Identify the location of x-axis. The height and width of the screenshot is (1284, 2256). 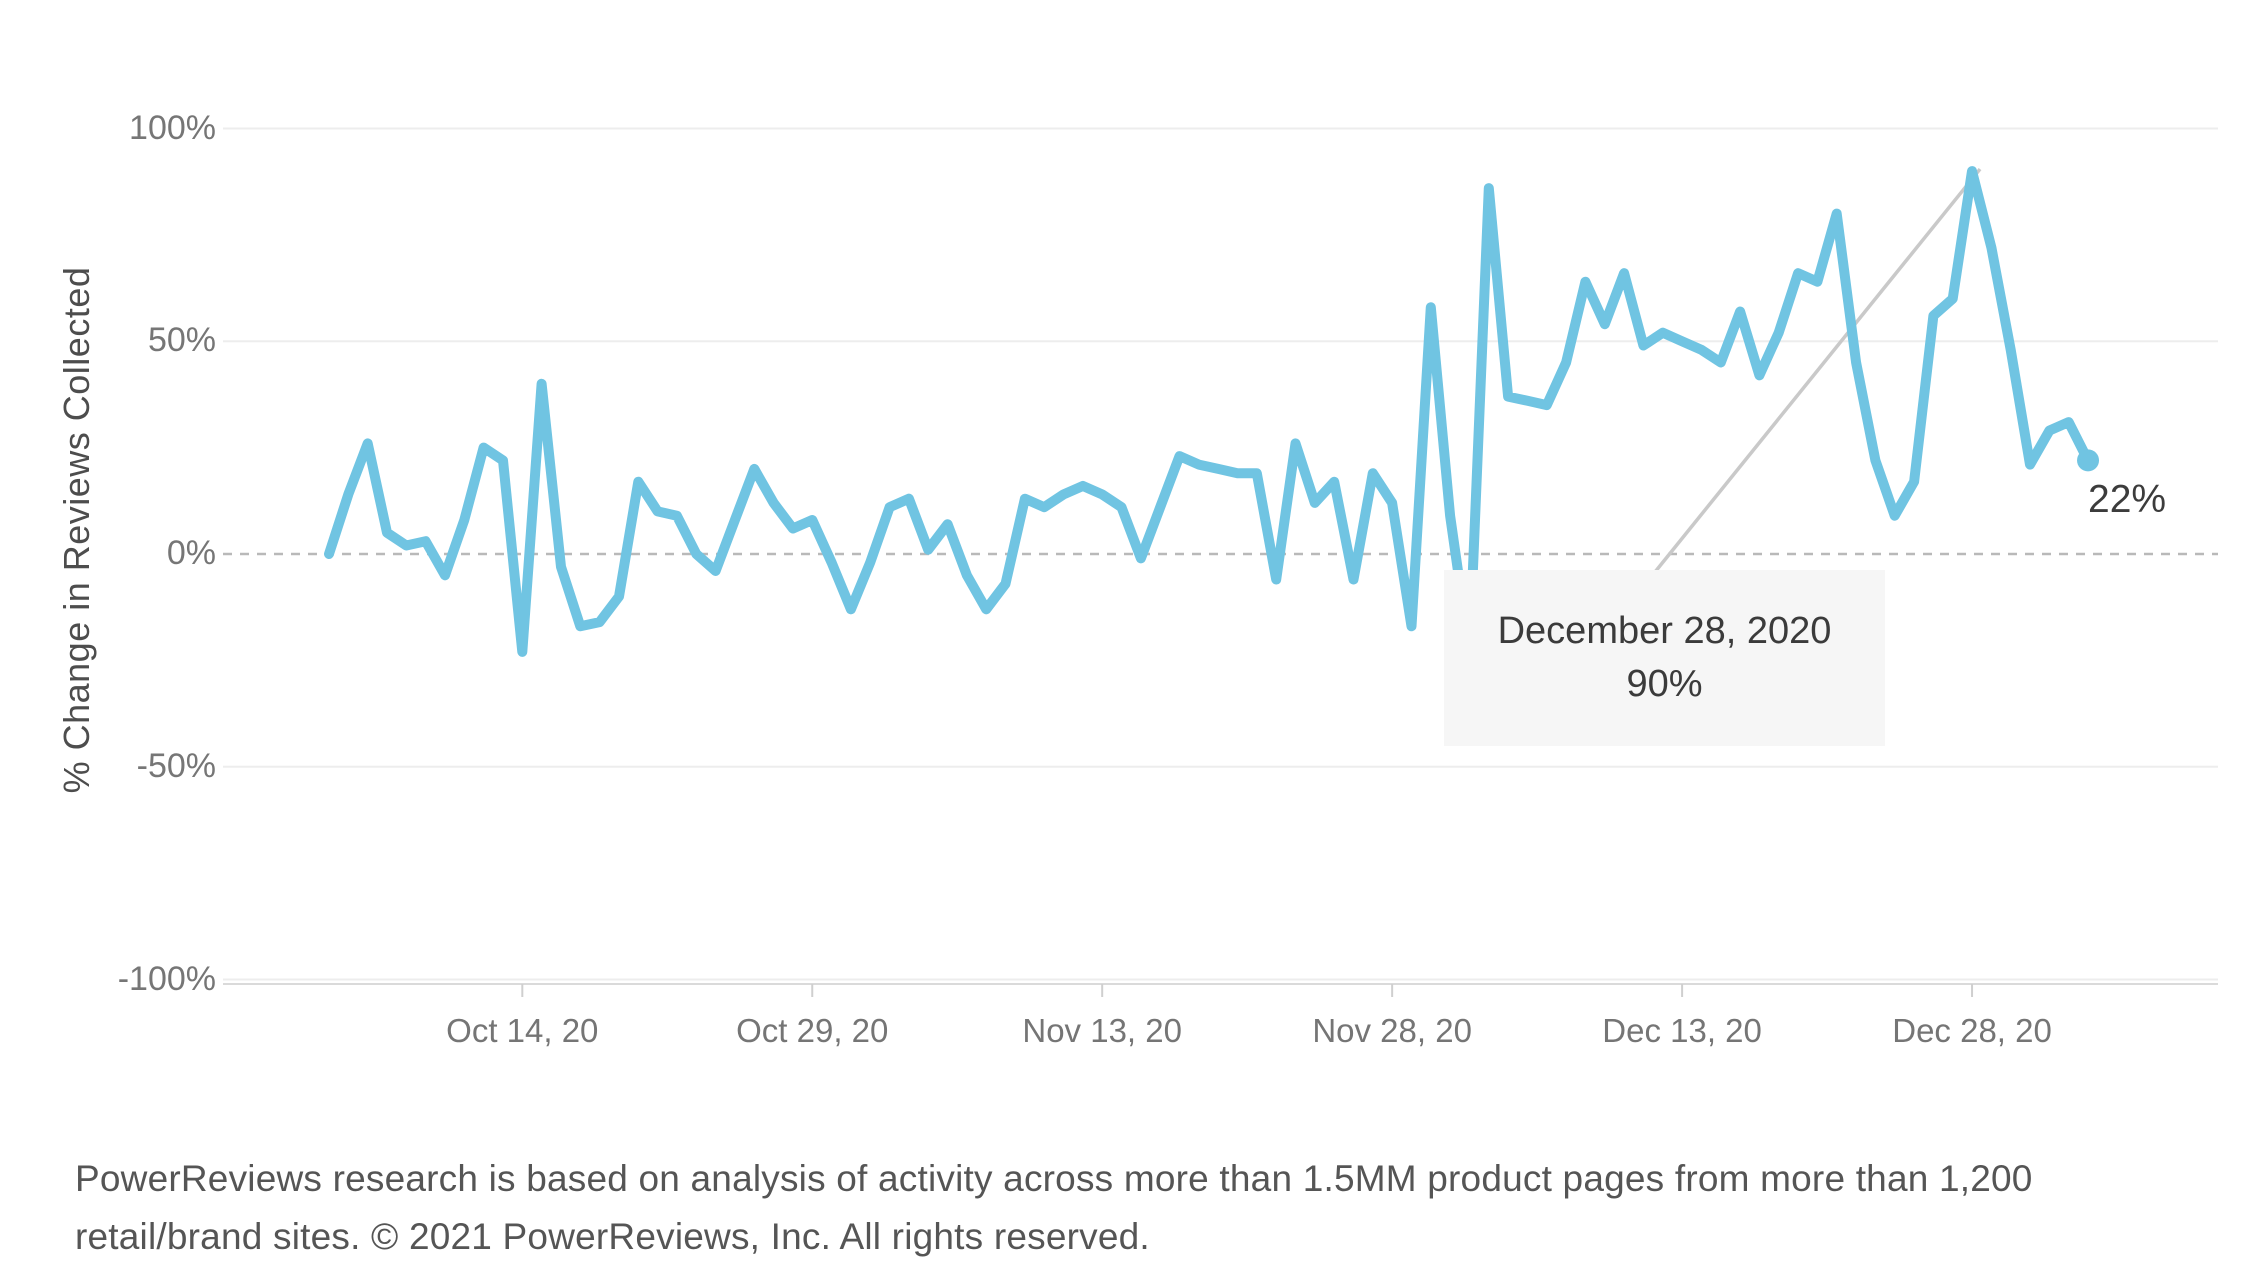
(1220, 990).